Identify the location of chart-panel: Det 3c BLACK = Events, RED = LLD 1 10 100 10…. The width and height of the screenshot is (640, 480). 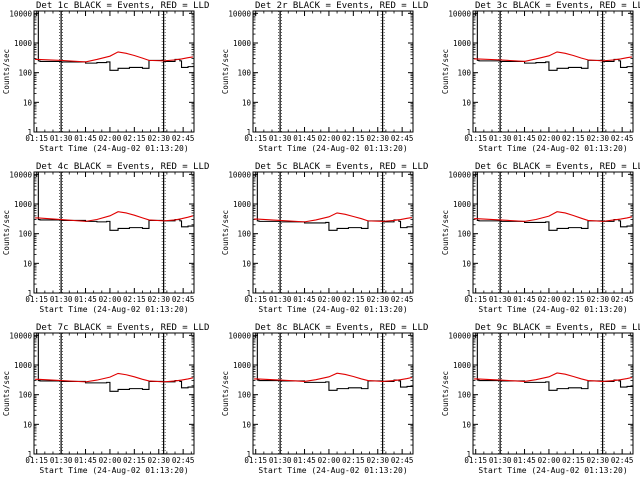
(540, 77).